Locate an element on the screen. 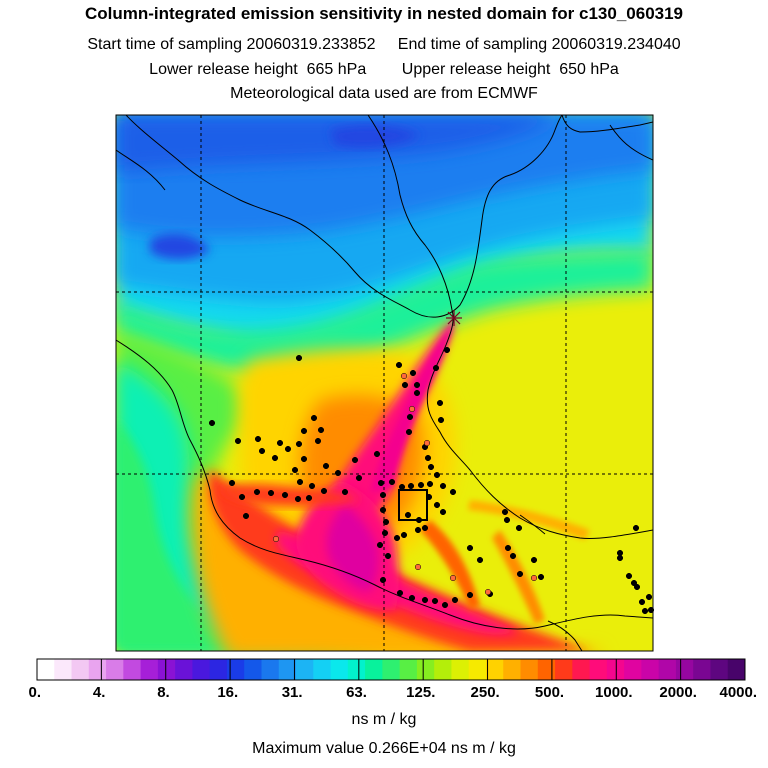 The width and height of the screenshot is (768, 768). colorbar-tick-label: 125. is located at coordinates (421, 692).